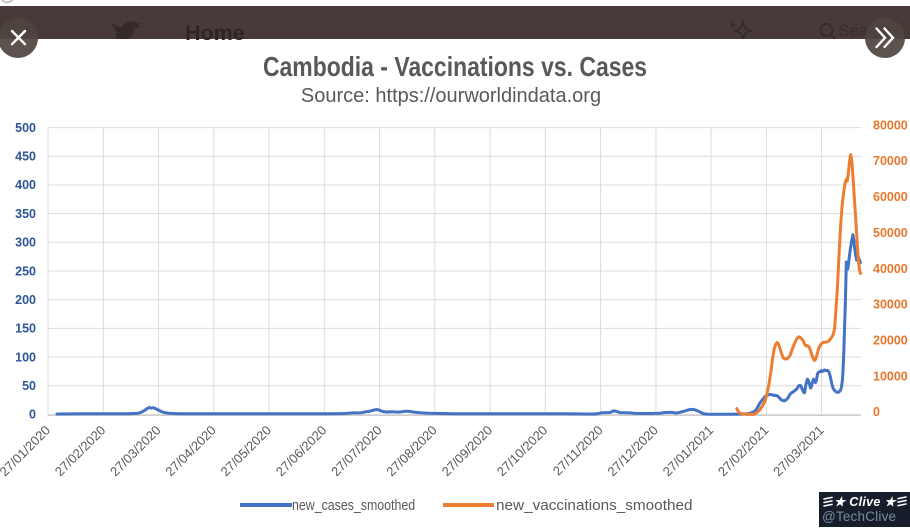 The image size is (910, 530). I want to click on svg-text: 27/10/2020, so click(522, 451).